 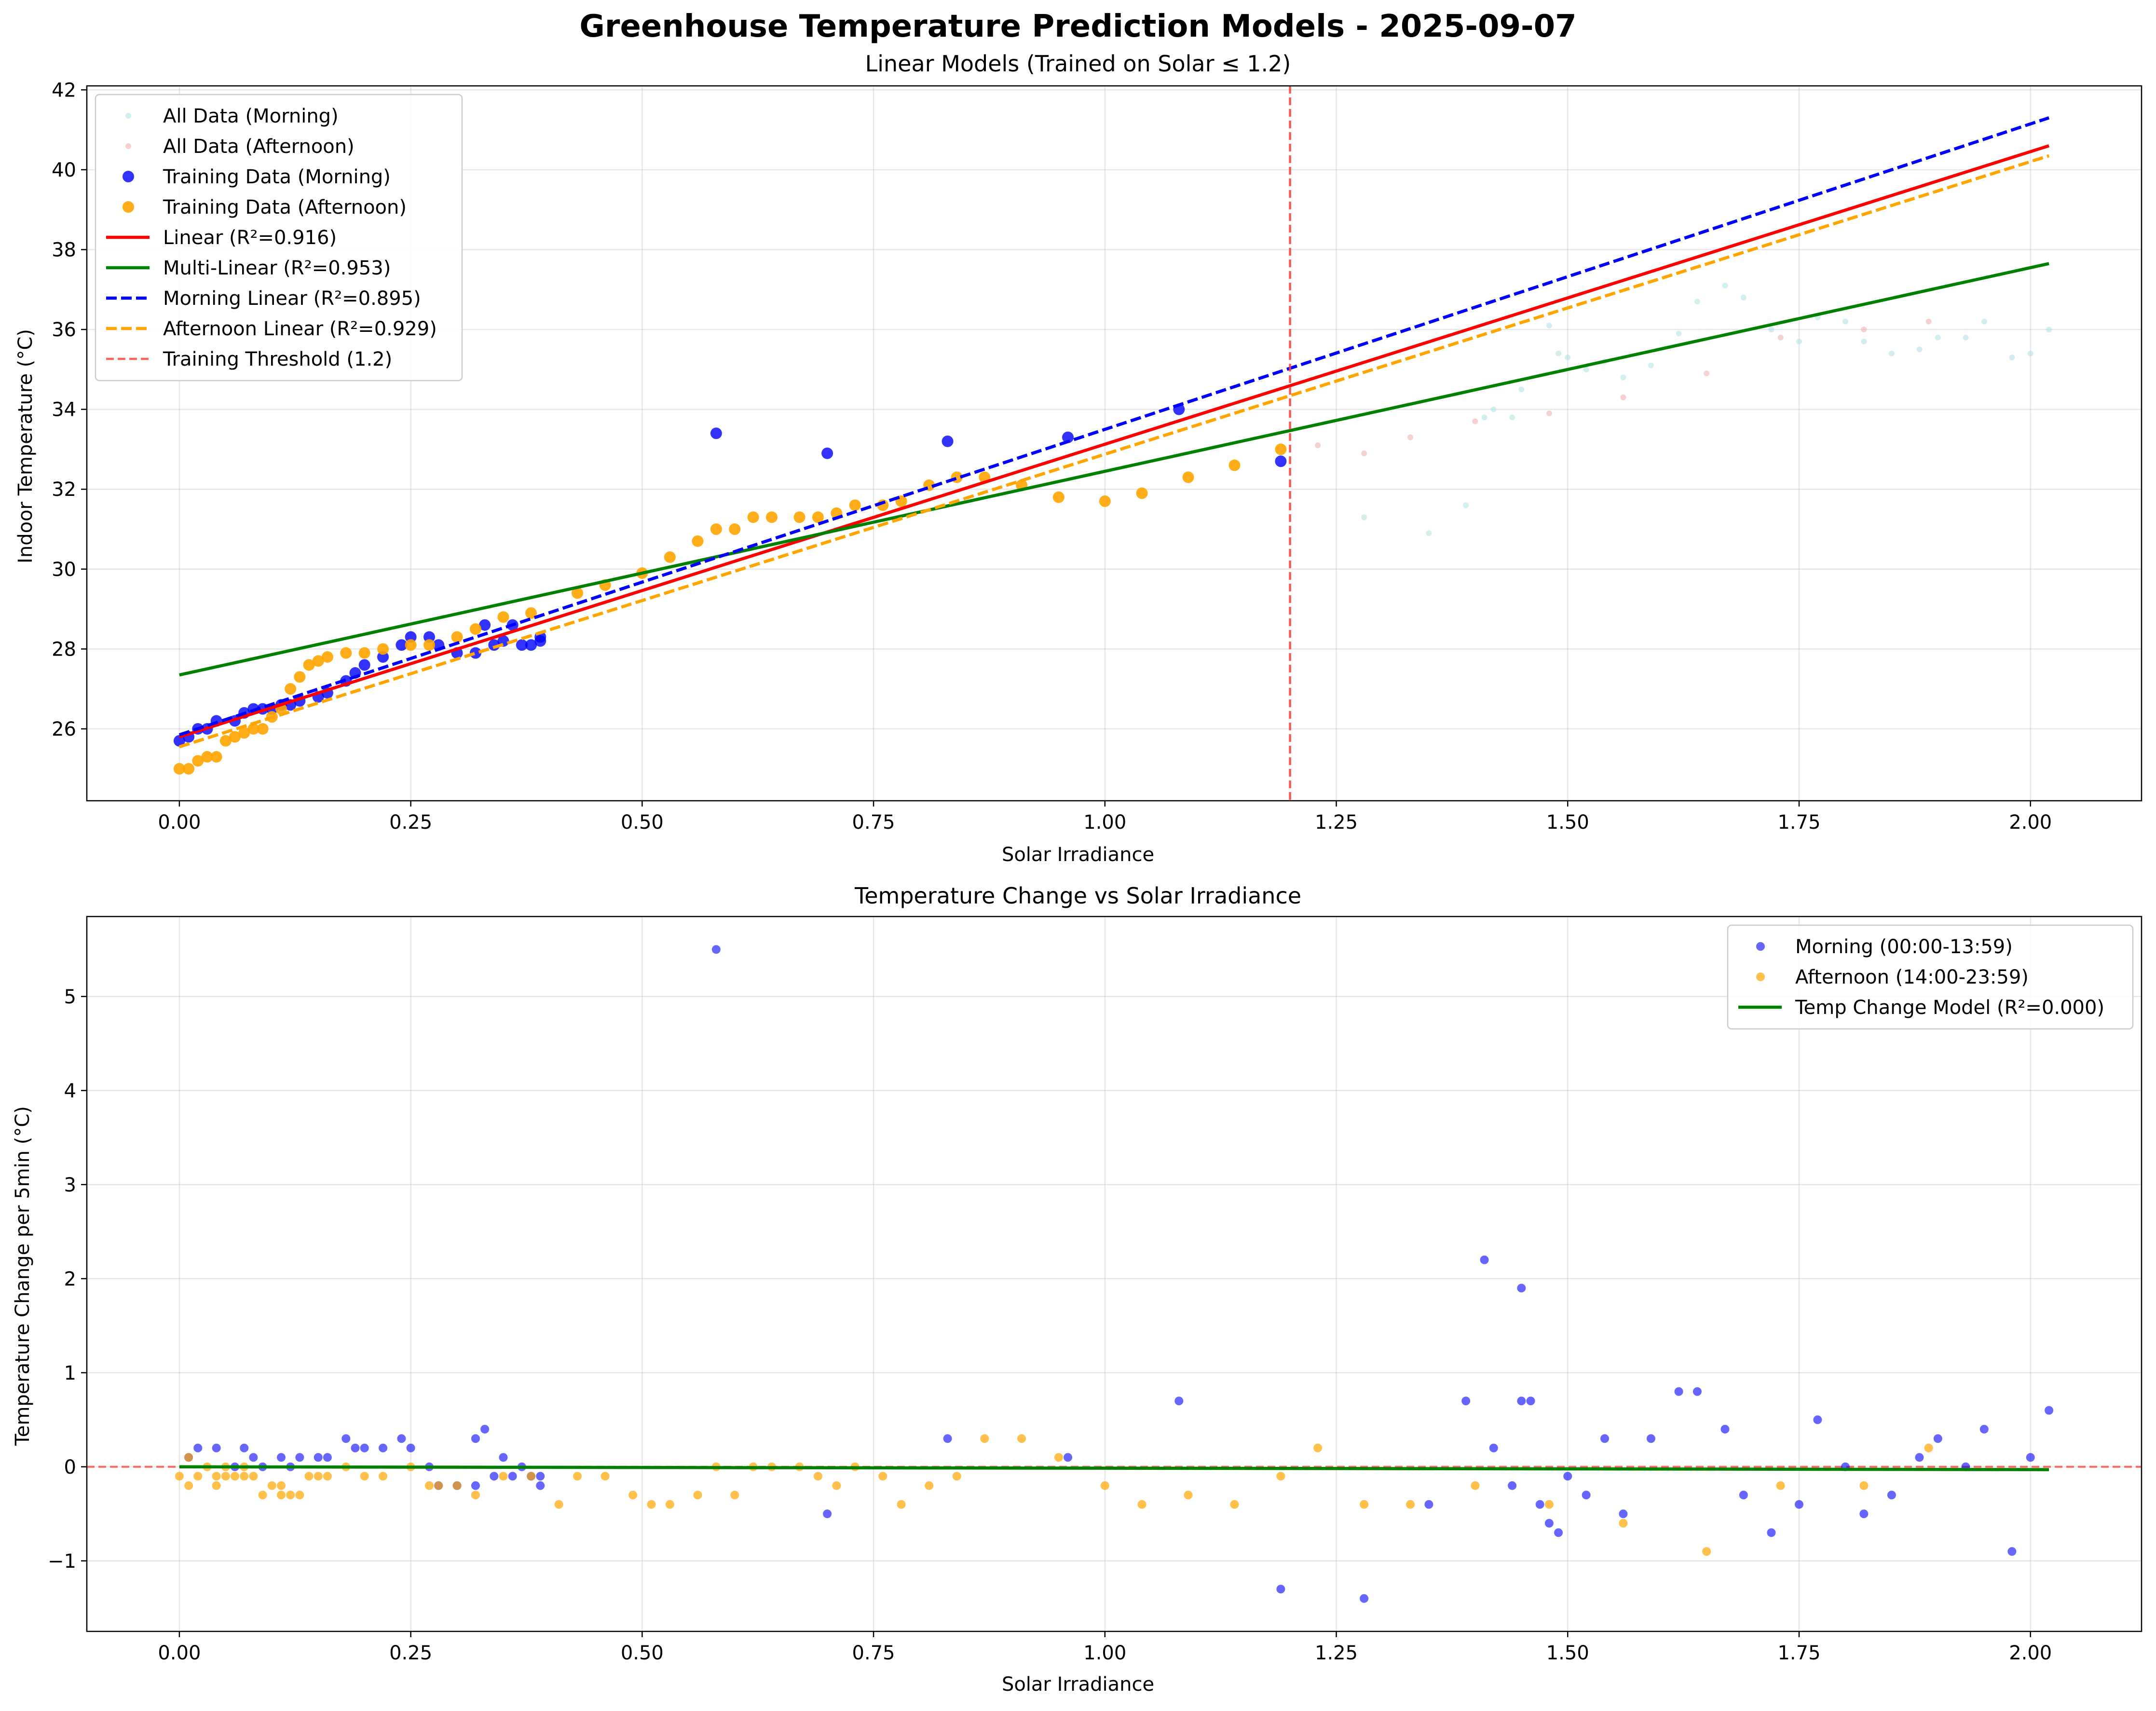 I want to click on y-tick-label: 3, so click(x=70, y=1185).